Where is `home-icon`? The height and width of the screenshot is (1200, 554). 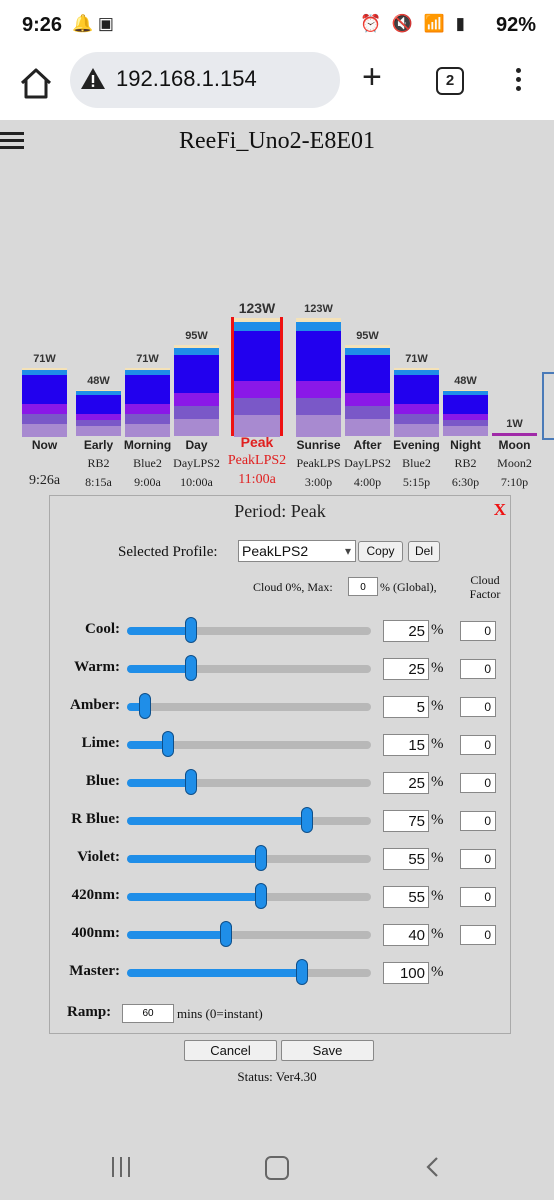 home-icon is located at coordinates (36, 84).